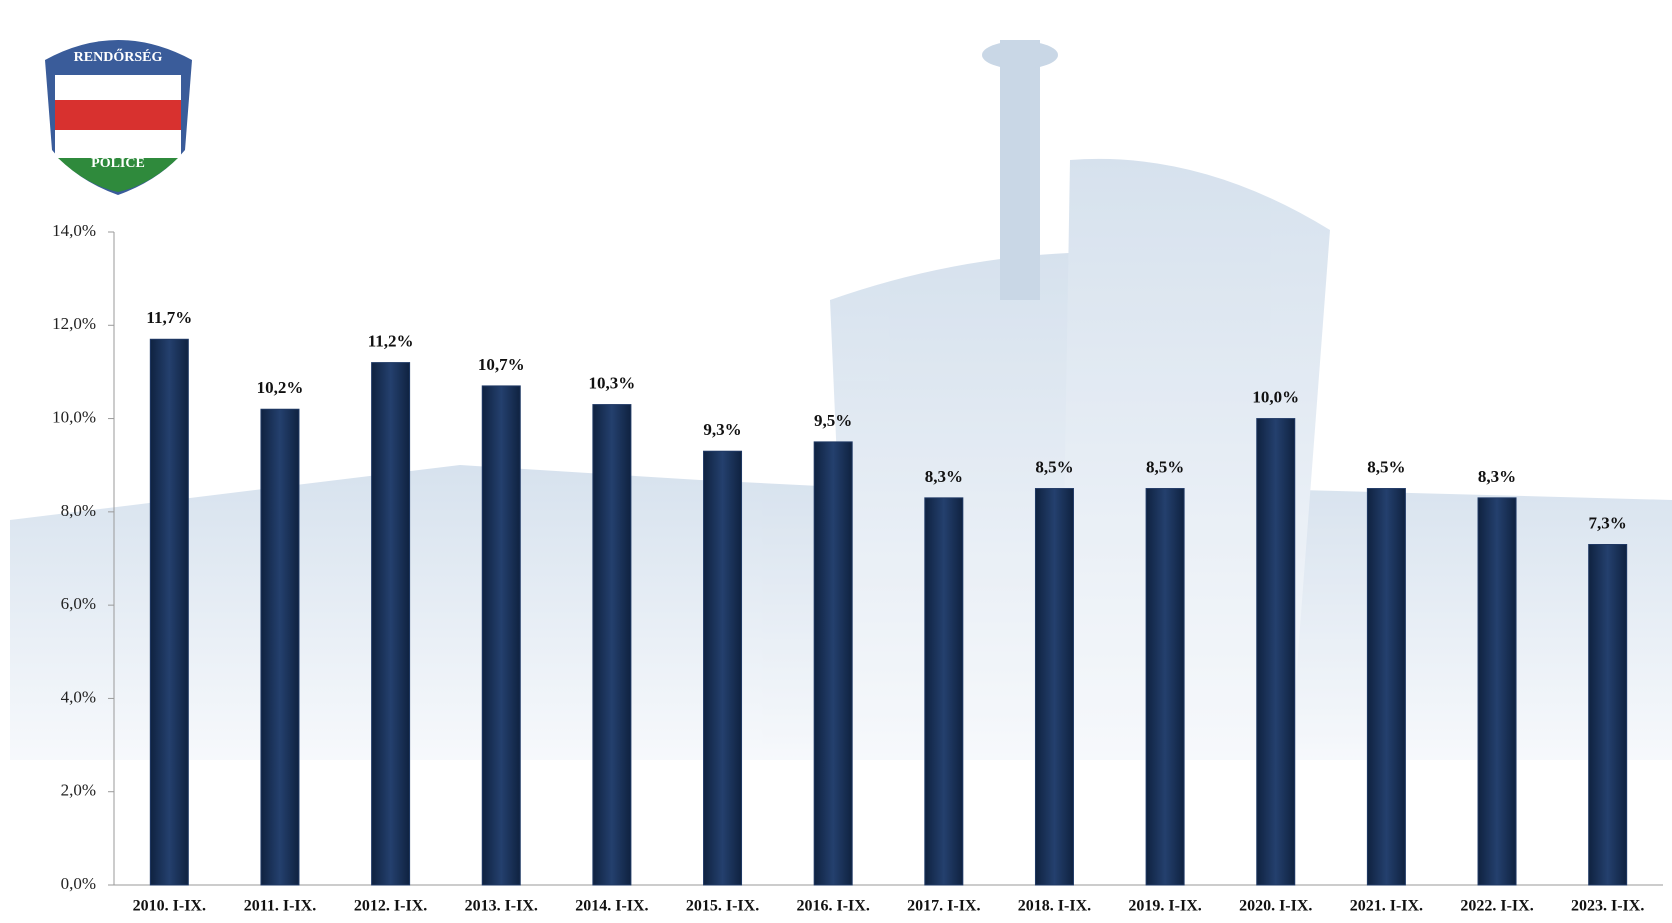 The image size is (1672, 923). What do you see at coordinates (118, 56) in the screenshot?
I see `logo-top-text: RENDŐRSÉG` at bounding box center [118, 56].